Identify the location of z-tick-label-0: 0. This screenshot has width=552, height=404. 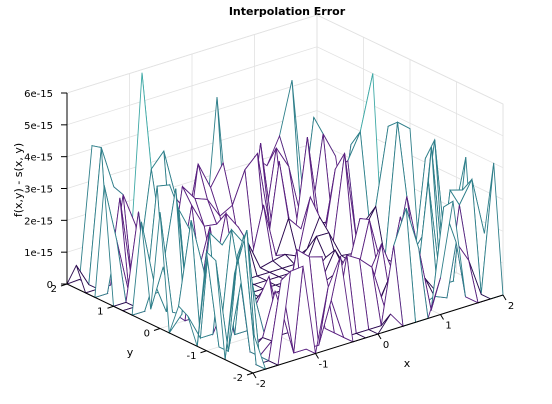
(50, 285).